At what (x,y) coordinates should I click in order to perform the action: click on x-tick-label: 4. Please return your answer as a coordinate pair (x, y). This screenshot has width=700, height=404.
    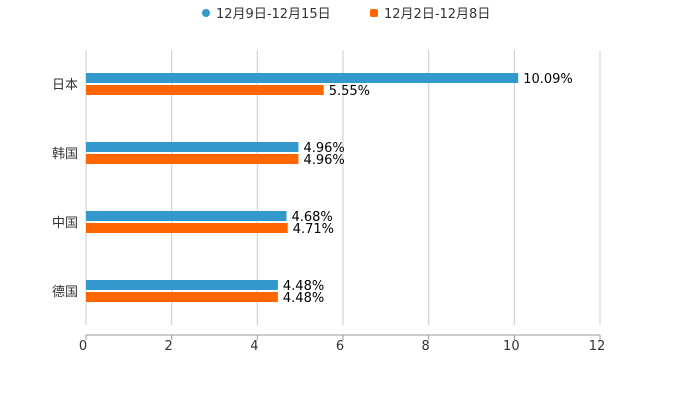
    Looking at the image, I should click on (254, 346).